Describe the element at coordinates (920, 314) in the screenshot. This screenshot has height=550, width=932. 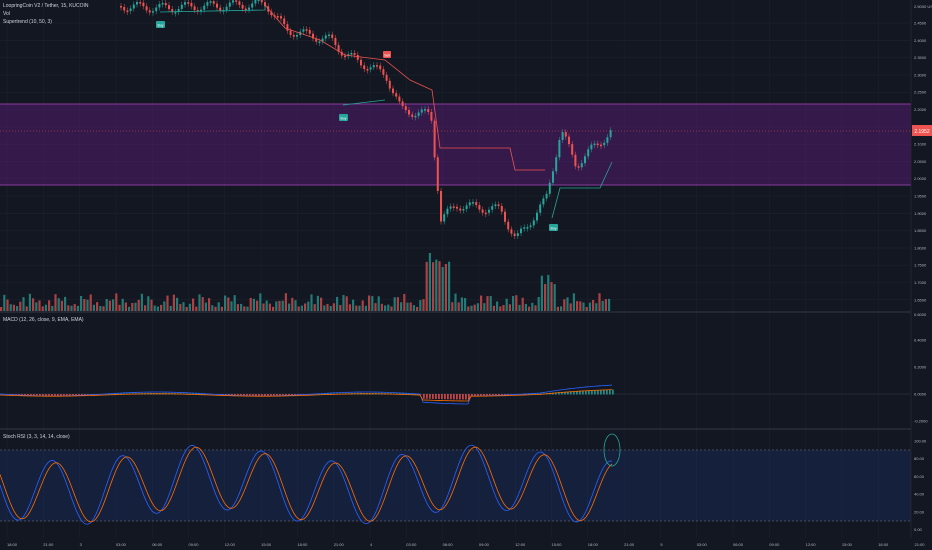
I see `axis-tick-label: 0.6000` at that location.